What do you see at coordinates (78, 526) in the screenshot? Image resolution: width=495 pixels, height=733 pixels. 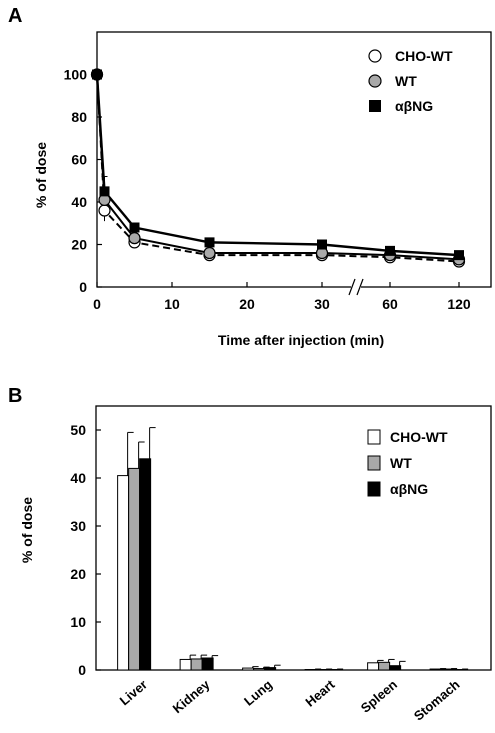 I see `y-tick-label: 30` at bounding box center [78, 526].